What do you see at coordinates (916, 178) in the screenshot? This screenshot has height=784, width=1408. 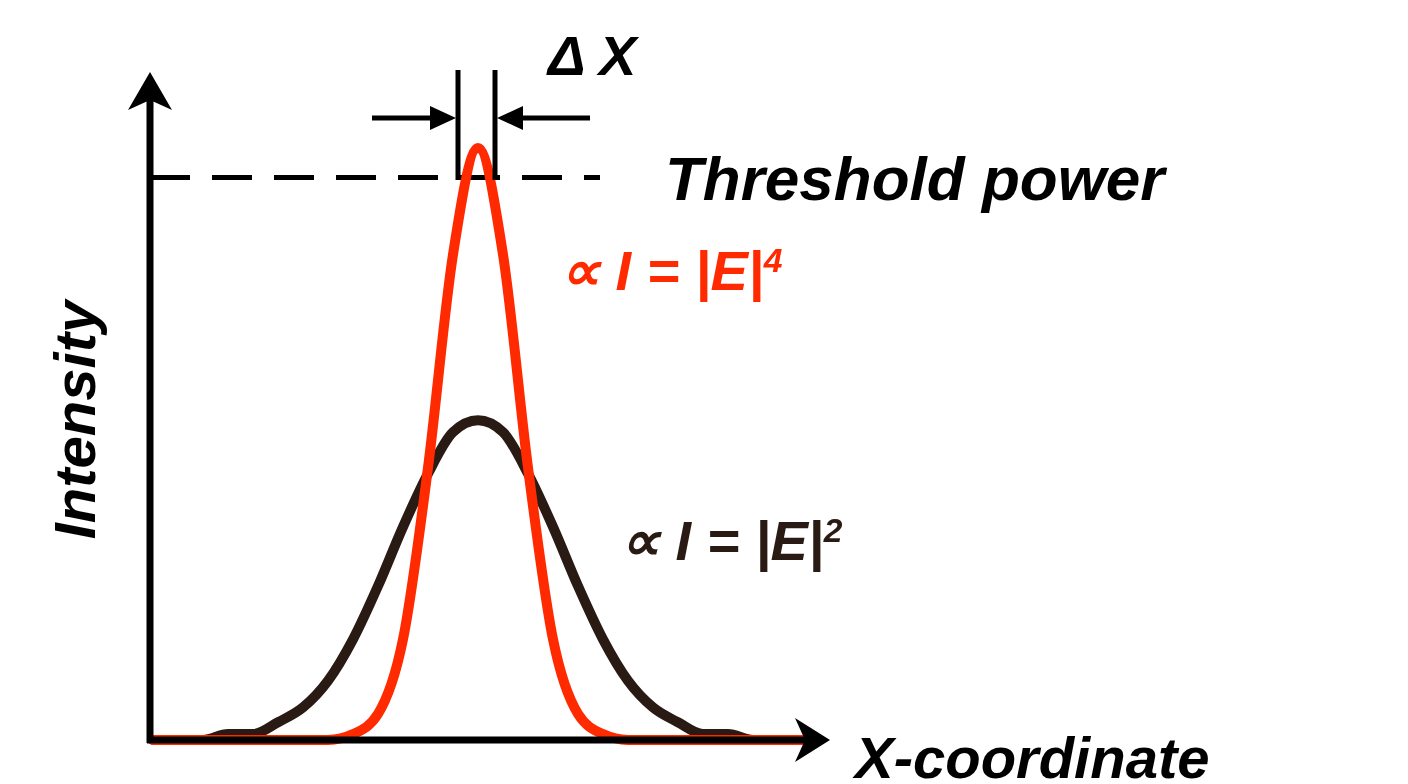 I see `ref-line-label: Threshold power` at bounding box center [916, 178].